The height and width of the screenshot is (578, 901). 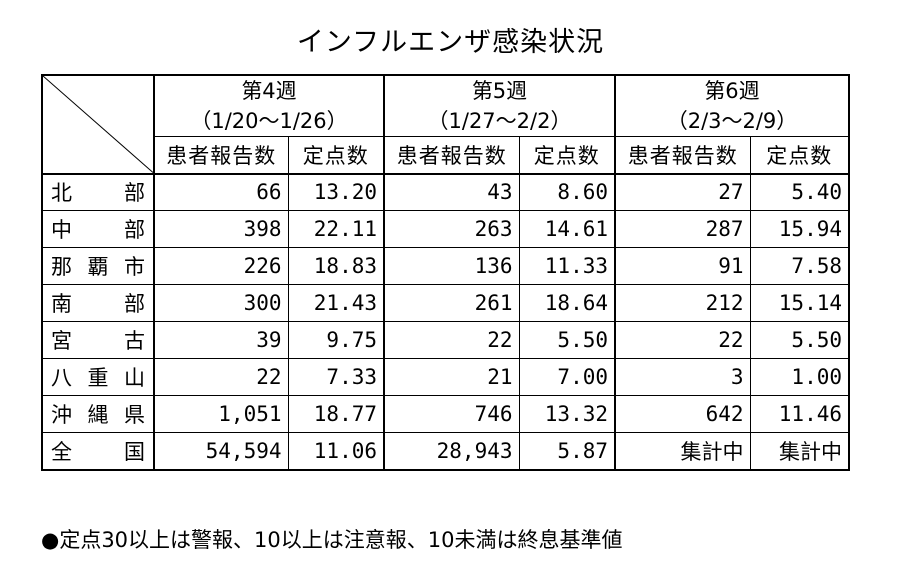 I want to click on rate-cell: 11.06, so click(x=336, y=451).